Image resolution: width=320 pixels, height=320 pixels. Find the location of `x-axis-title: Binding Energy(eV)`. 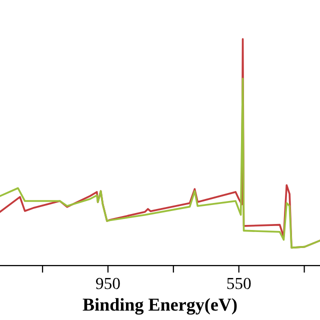

x-axis-title: Binding Energy(eV) is located at coordinates (159, 306).